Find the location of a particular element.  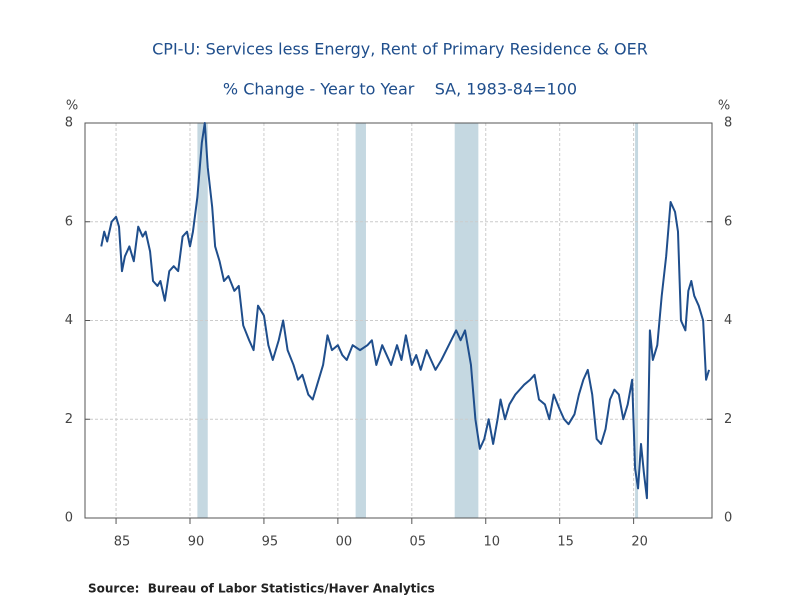

x-tick-label: 85 is located at coordinates (122, 542).